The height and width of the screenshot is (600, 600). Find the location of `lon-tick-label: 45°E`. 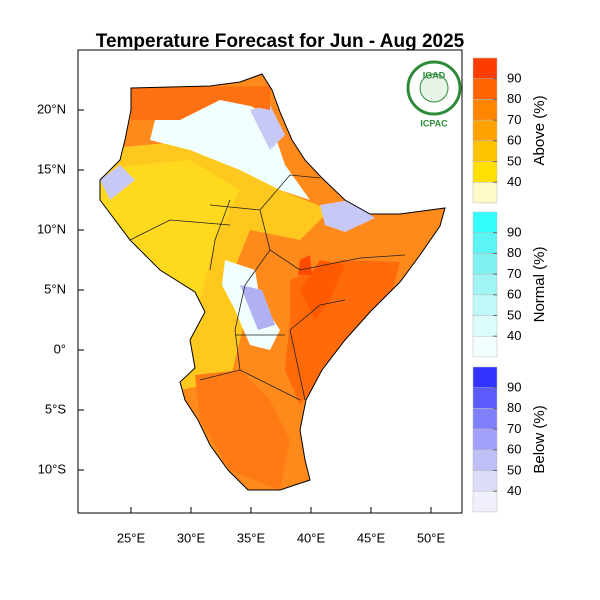

lon-tick-label: 45°E is located at coordinates (371, 537).